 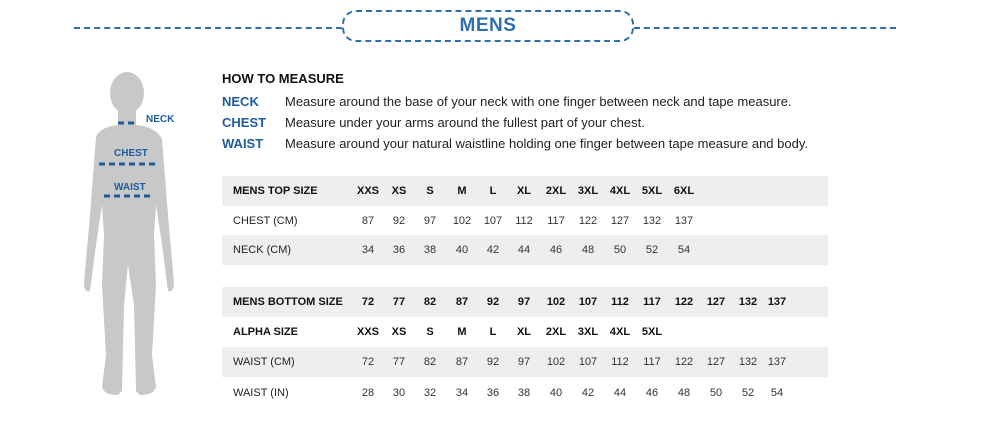 I want to click on table-cell: 30, so click(x=399, y=393).